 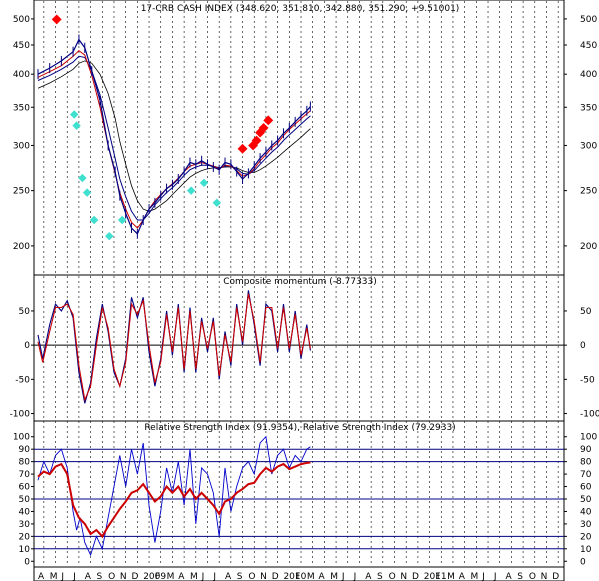 I want to click on y-tick-label-left: 70, so click(x=25, y=475).